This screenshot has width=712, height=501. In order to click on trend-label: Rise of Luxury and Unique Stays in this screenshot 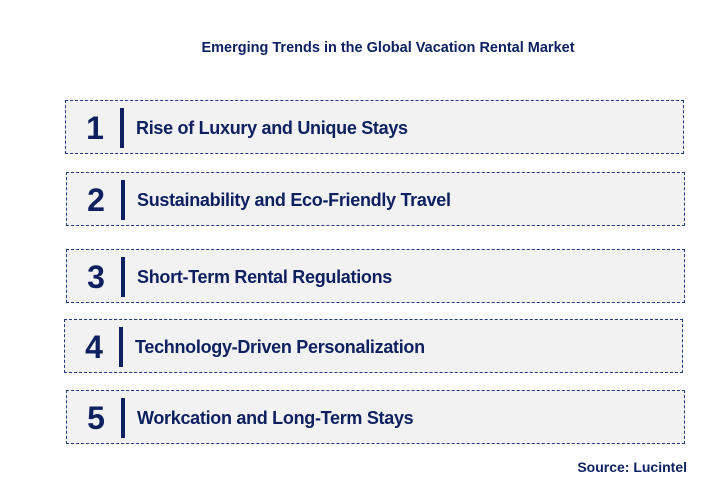, I will do `click(272, 128)`.